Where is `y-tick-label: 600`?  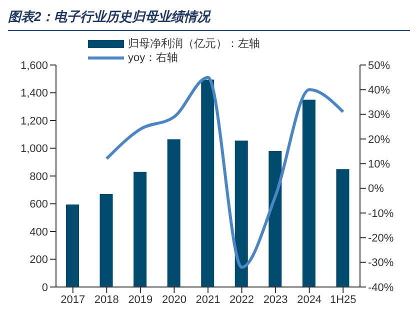 y-tick-label: 600 is located at coordinates (39, 204).